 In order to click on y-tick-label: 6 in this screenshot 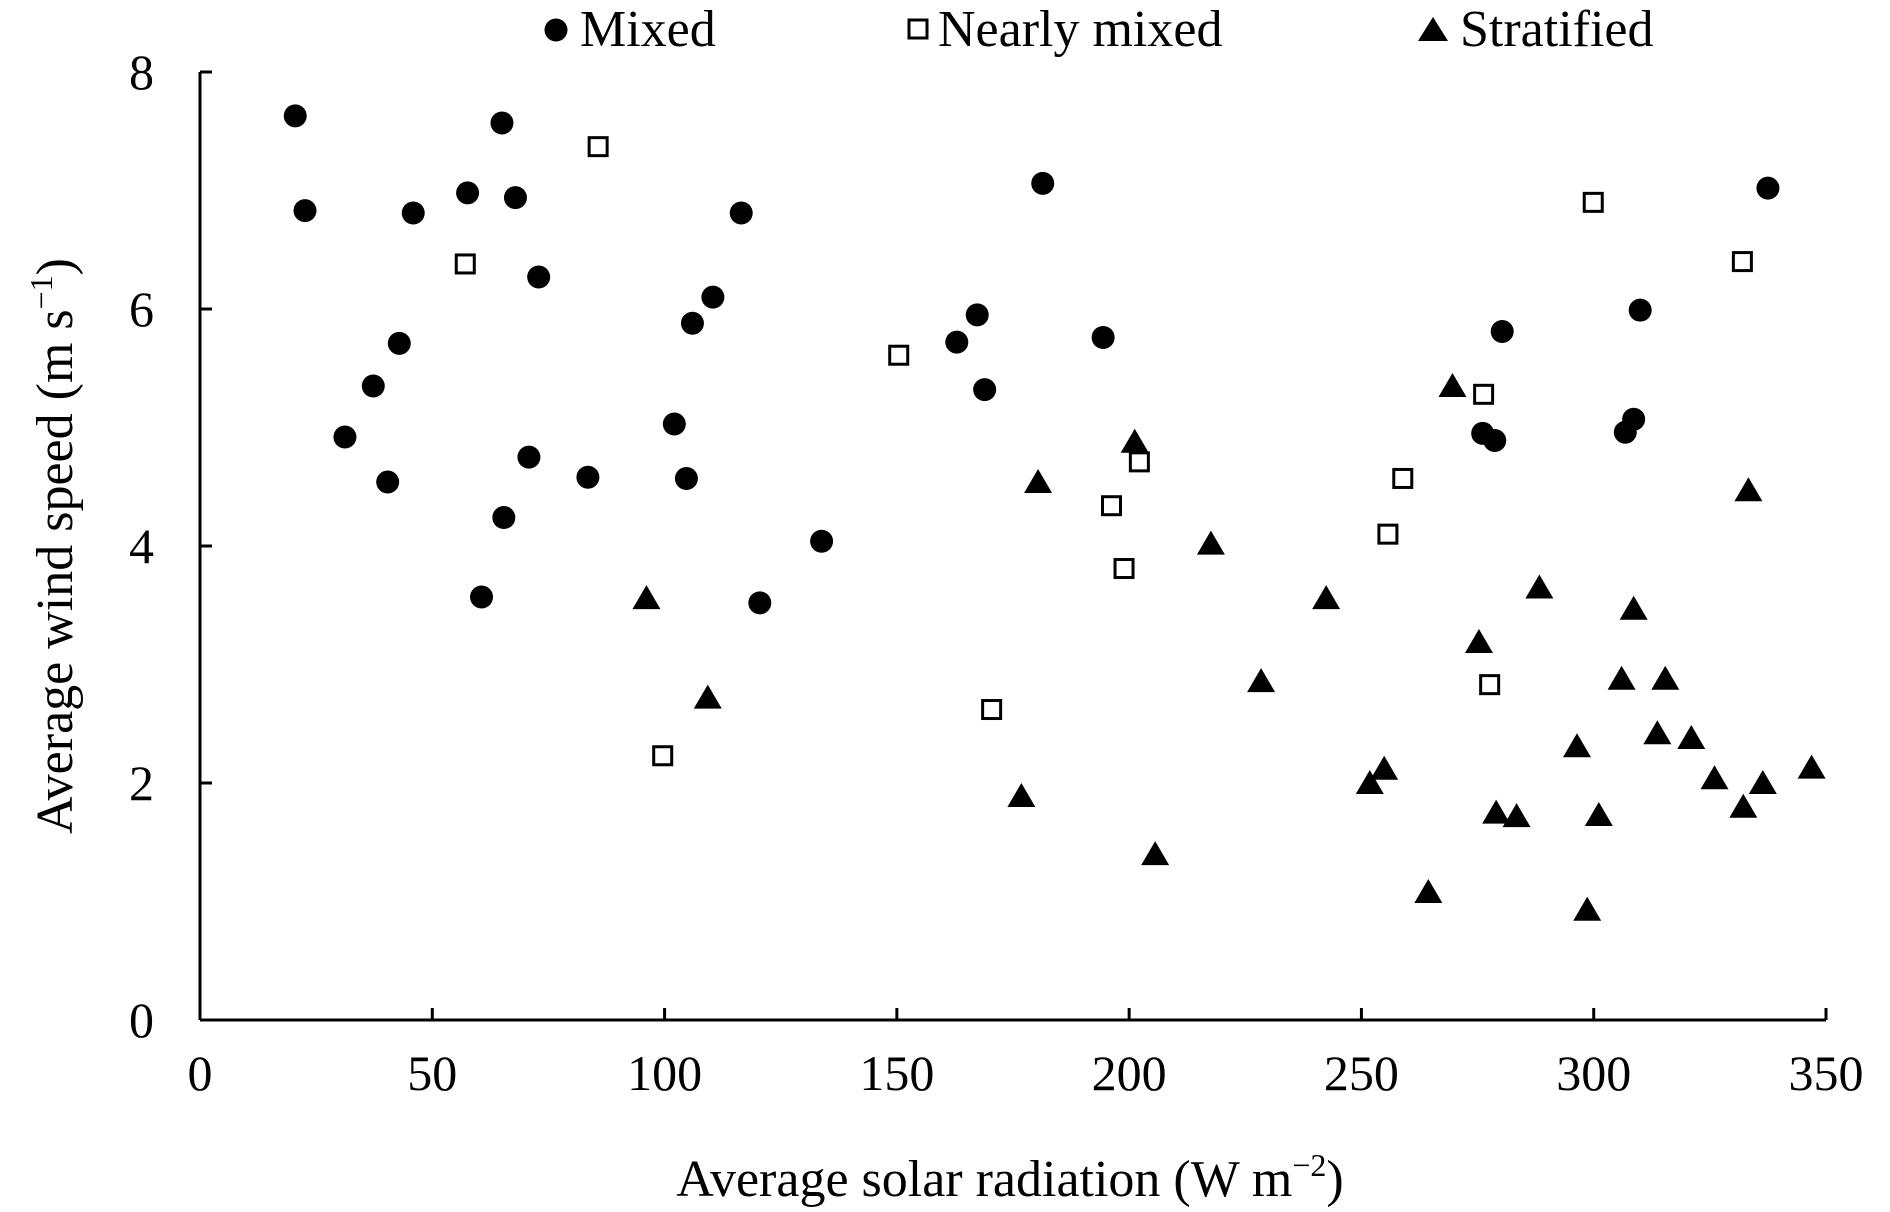, I will do `click(141, 309)`.